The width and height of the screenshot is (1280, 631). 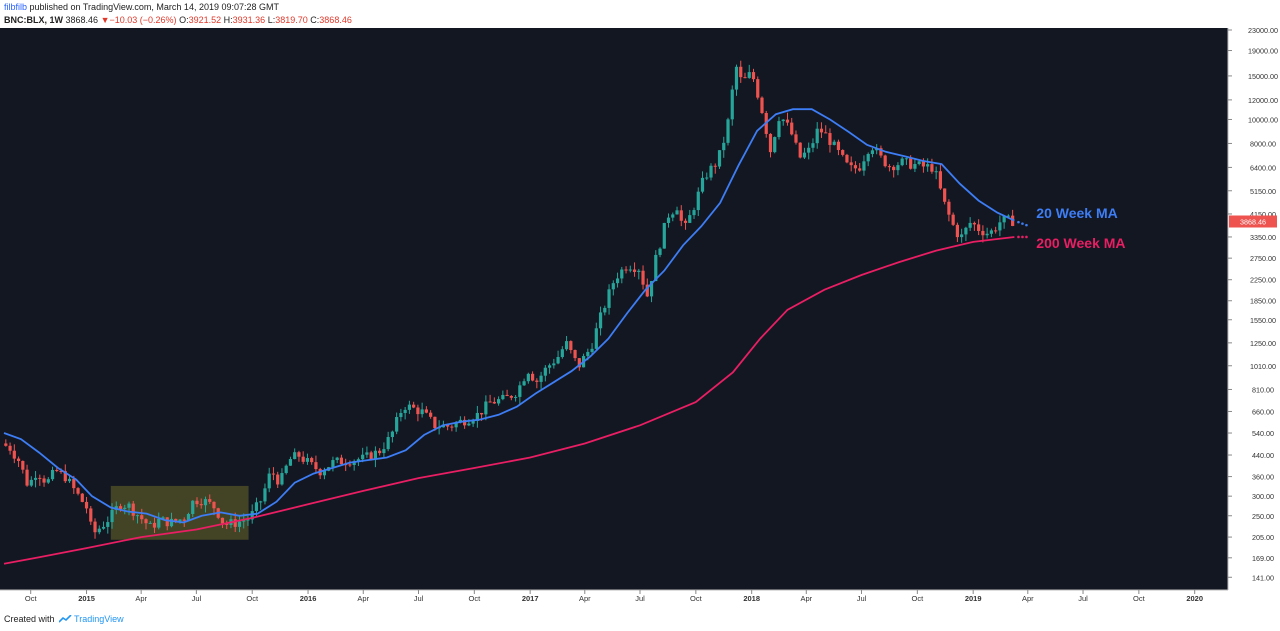 What do you see at coordinates (205, 20) in the screenshot?
I see `open-value: 3921.52` at bounding box center [205, 20].